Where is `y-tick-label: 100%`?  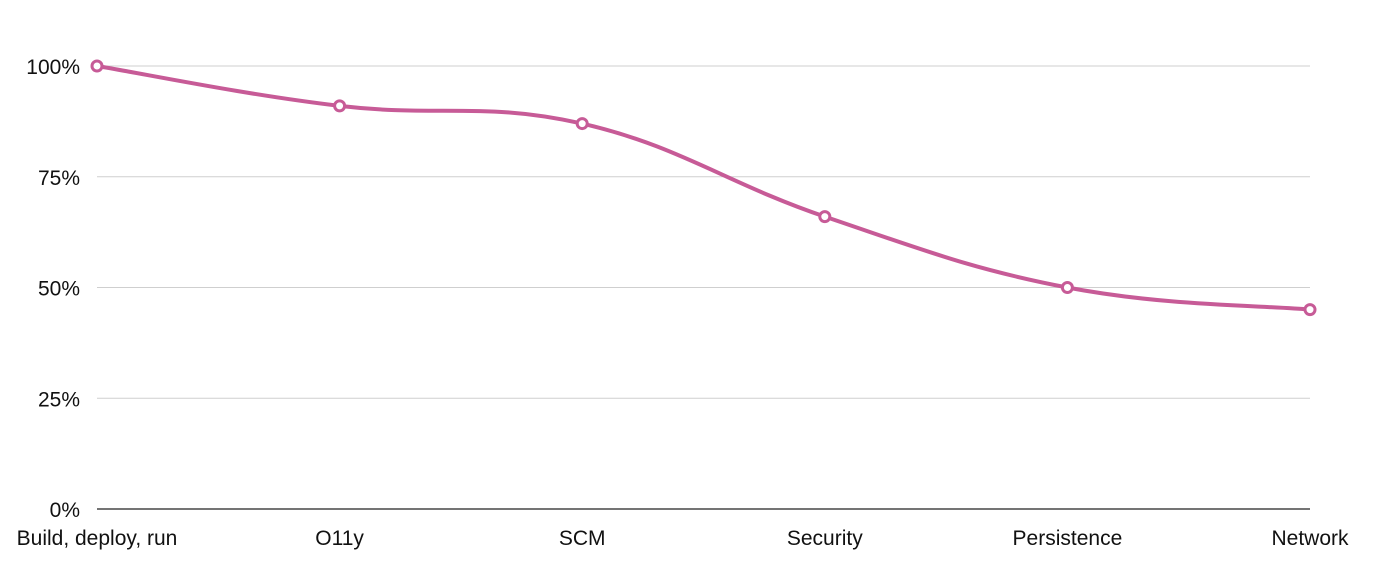
y-tick-label: 100% is located at coordinates (53, 67).